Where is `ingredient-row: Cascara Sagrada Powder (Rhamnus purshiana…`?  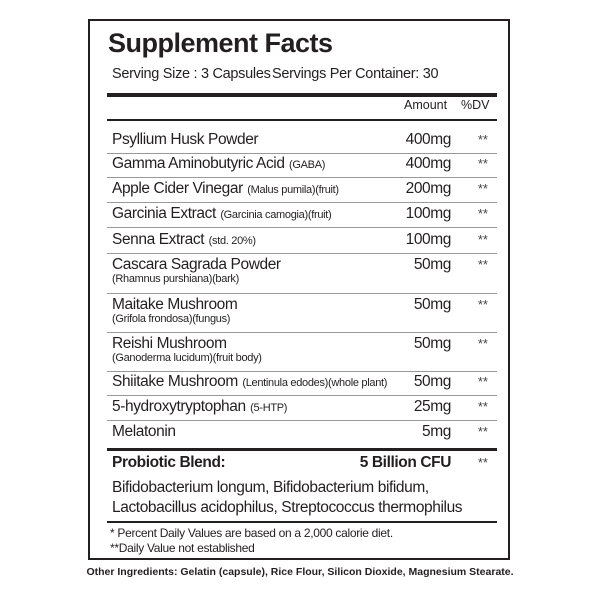
ingredient-row: Cascara Sagrada Powder (Rhamnus purshiana… is located at coordinates (304, 270).